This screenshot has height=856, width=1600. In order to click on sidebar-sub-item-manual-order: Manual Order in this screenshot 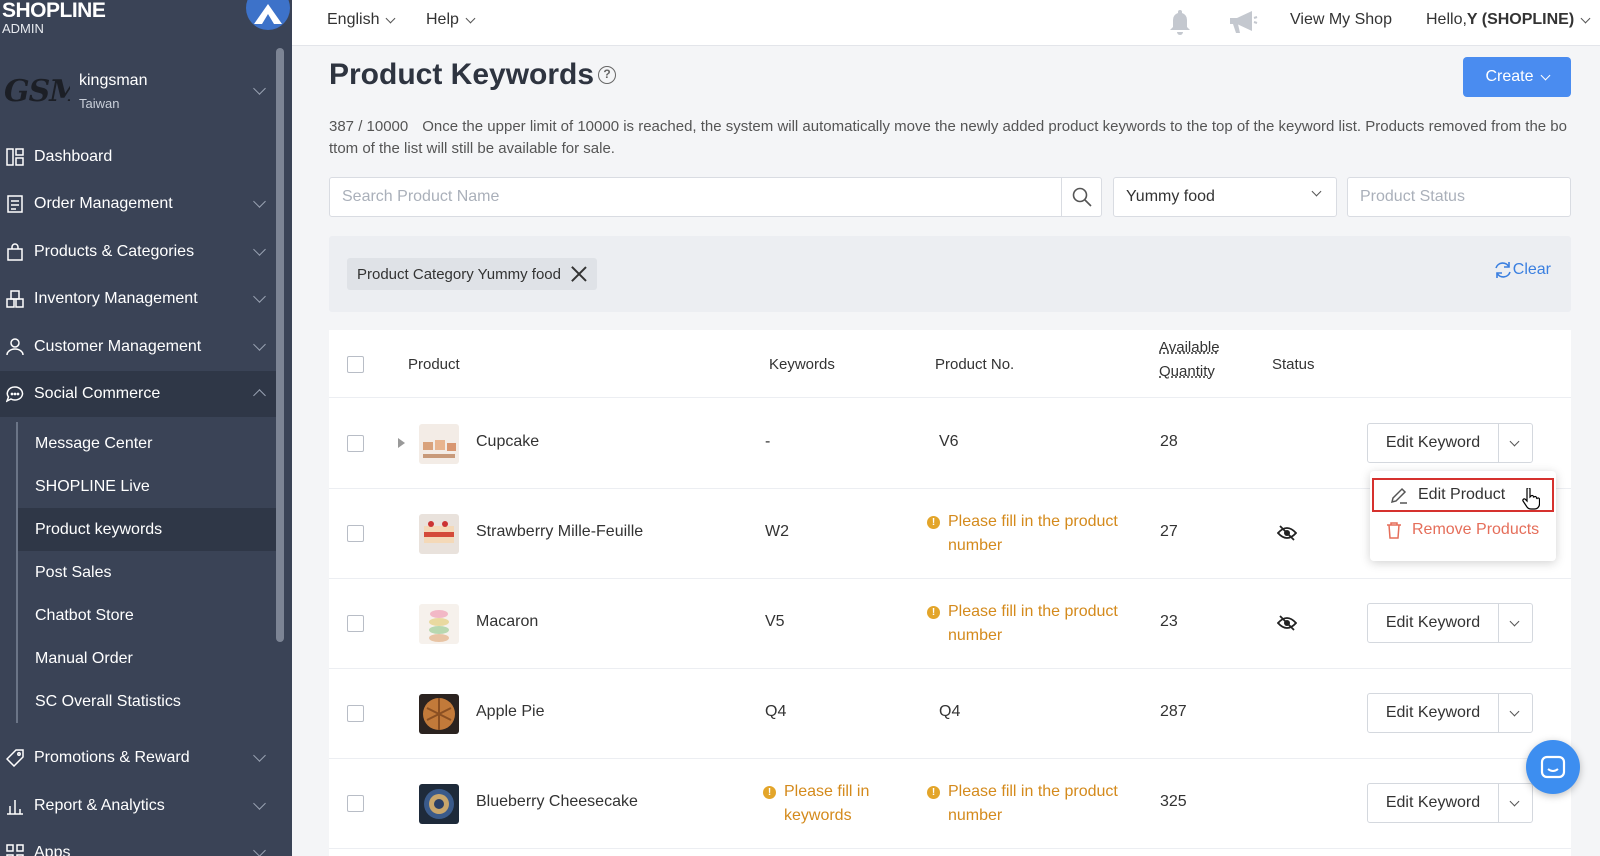, I will do `click(84, 658)`.